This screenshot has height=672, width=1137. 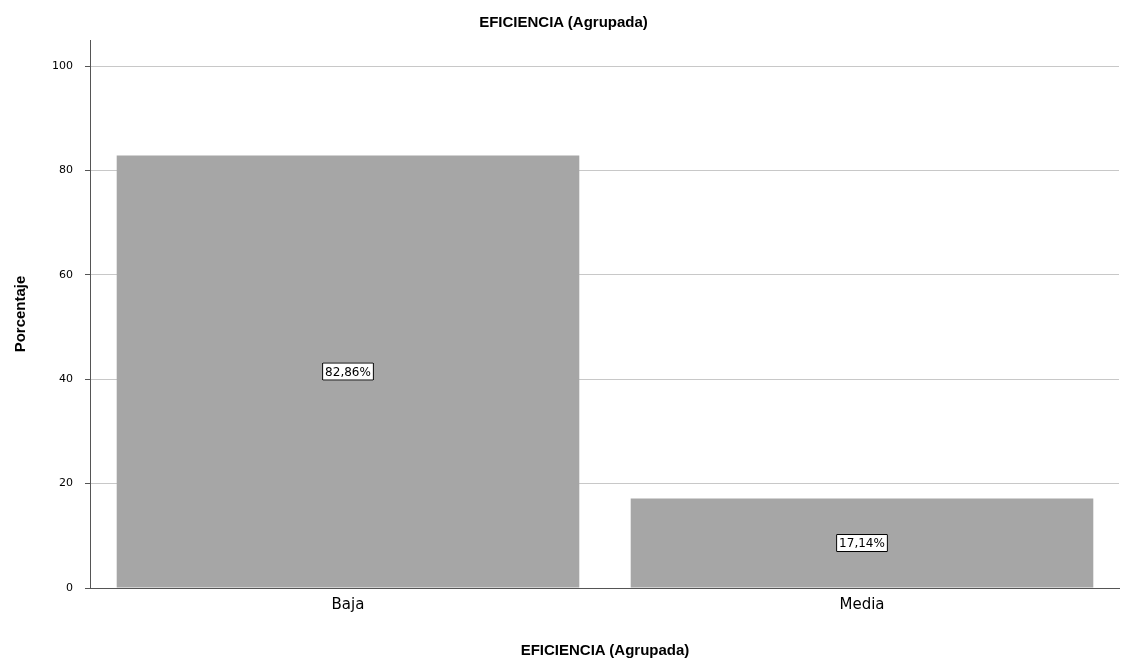 What do you see at coordinates (348, 371) in the screenshot?
I see `data-label: 82,86%` at bounding box center [348, 371].